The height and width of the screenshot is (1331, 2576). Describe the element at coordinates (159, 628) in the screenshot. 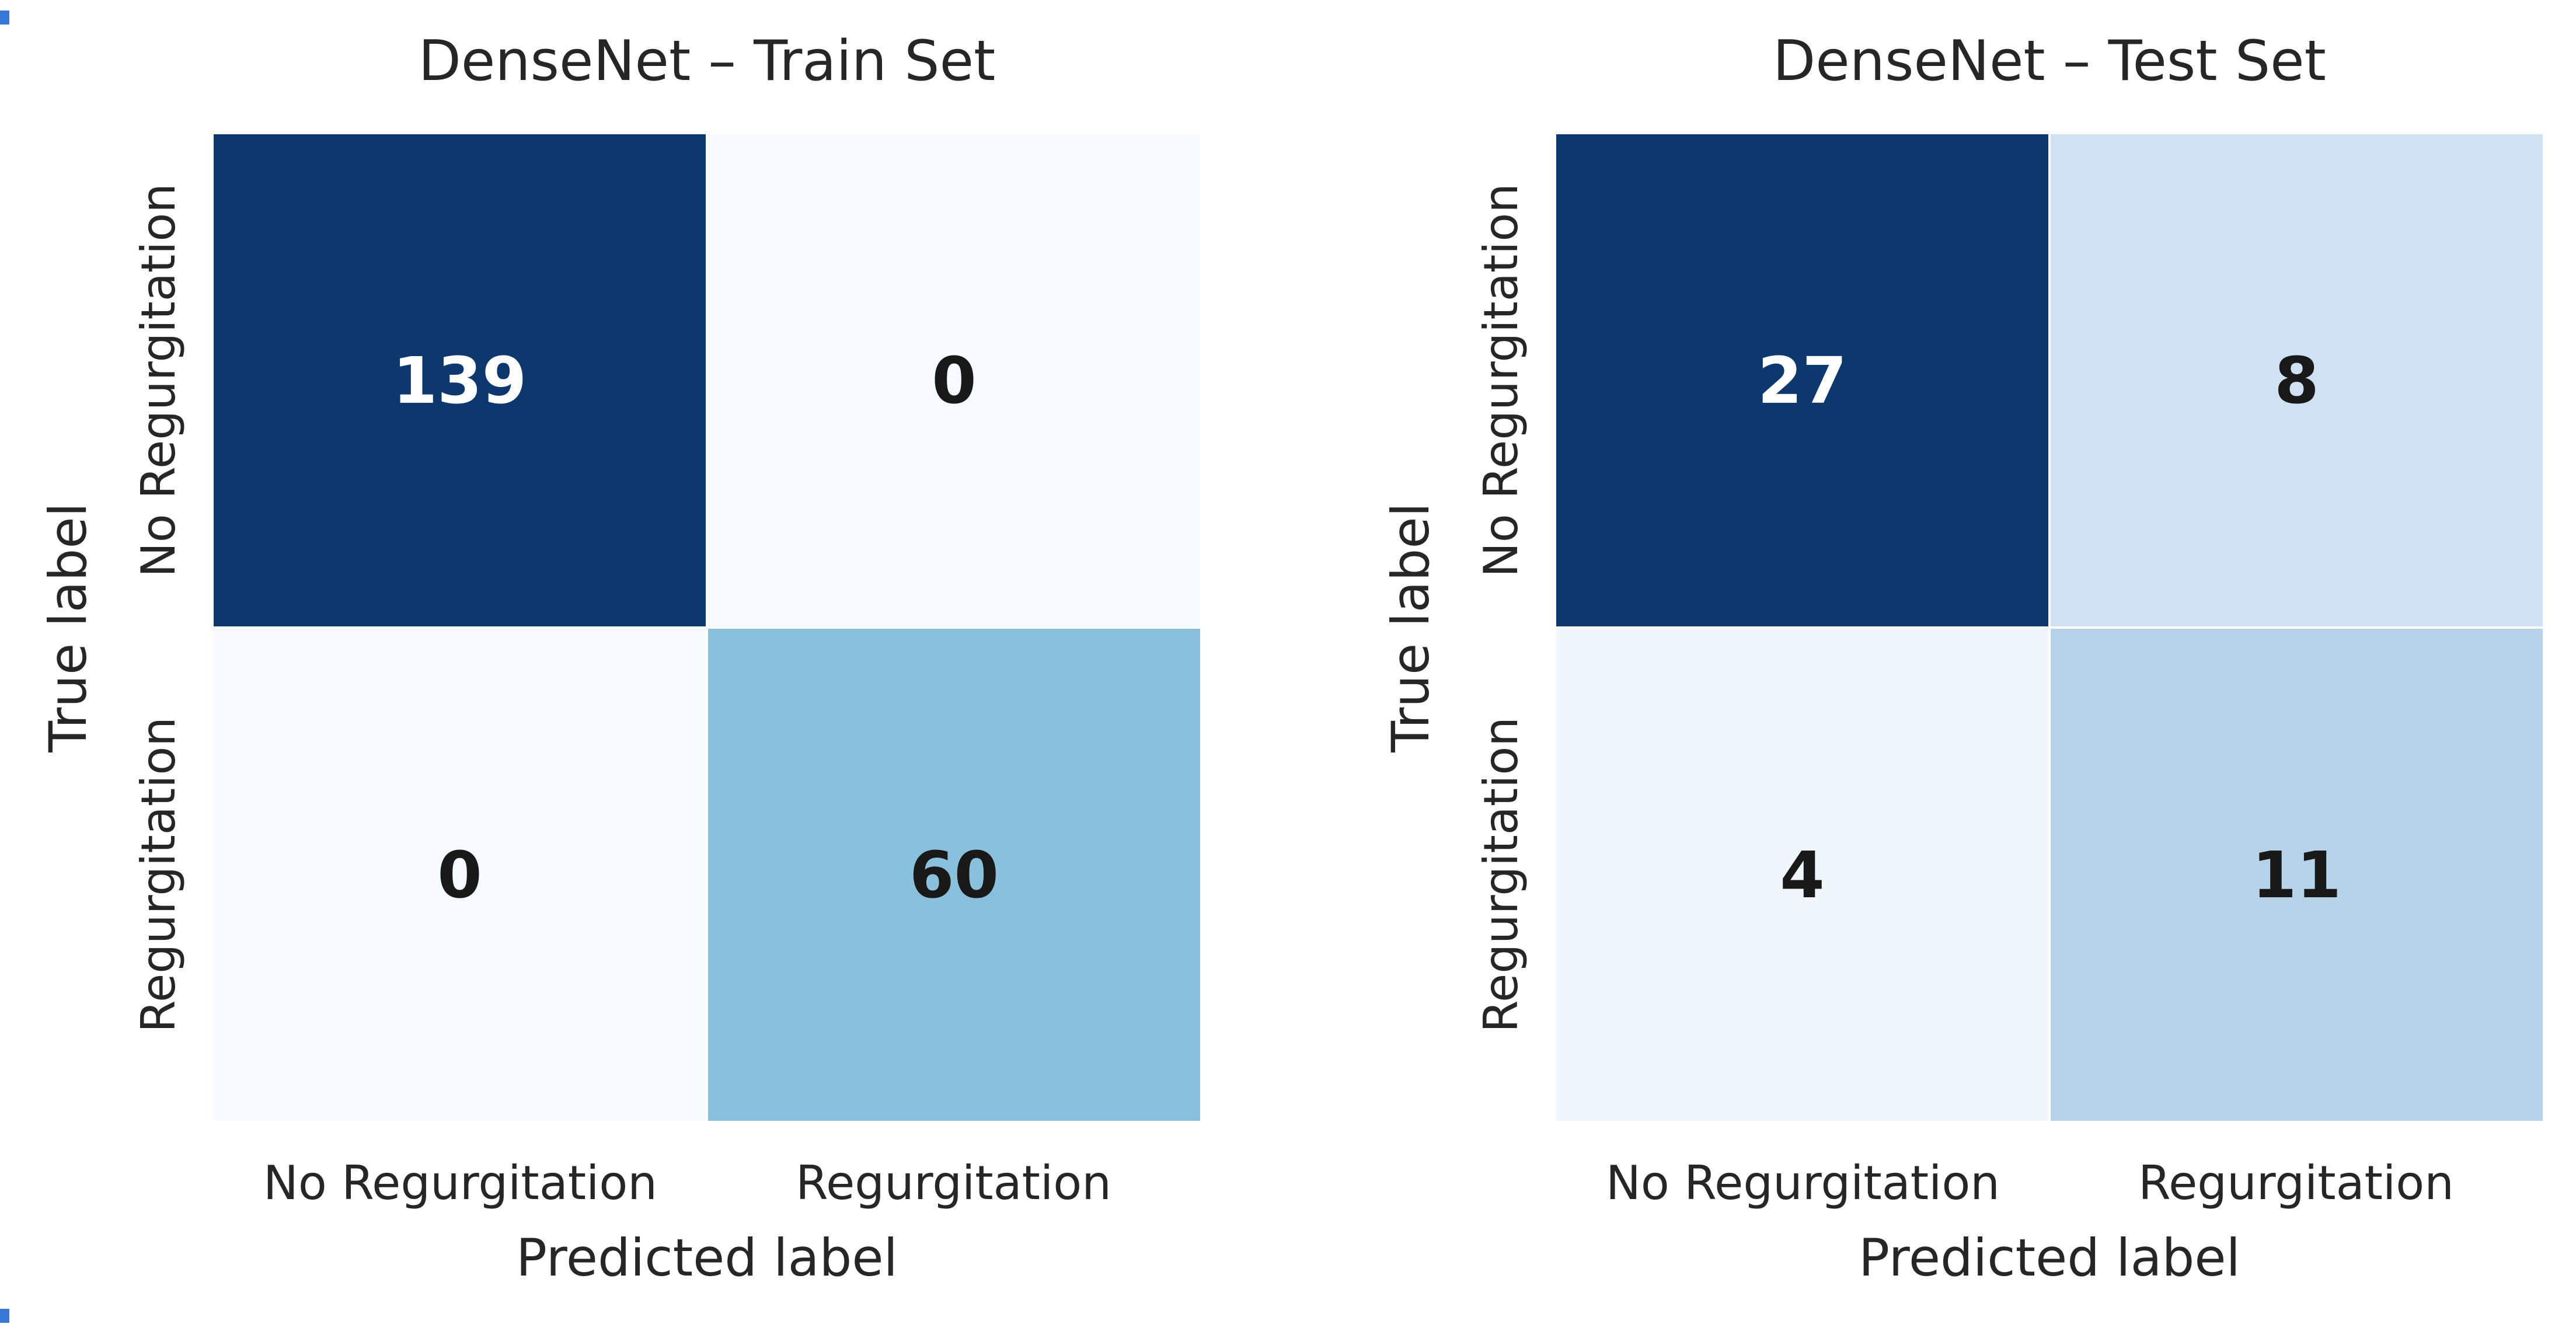

I see `train-y-tick-column: No Regurgitation Regurgitation` at that location.